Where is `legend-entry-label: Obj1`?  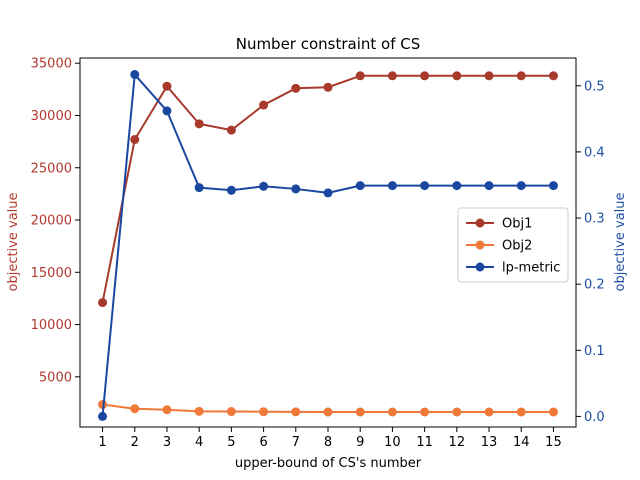 legend-entry-label: Obj1 is located at coordinates (517, 224).